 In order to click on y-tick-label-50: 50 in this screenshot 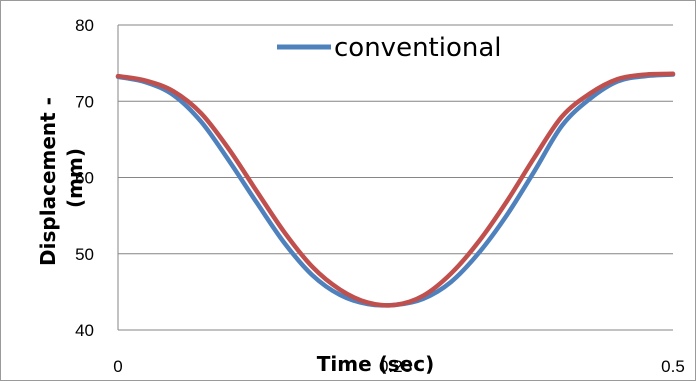, I will do `click(84, 254)`.